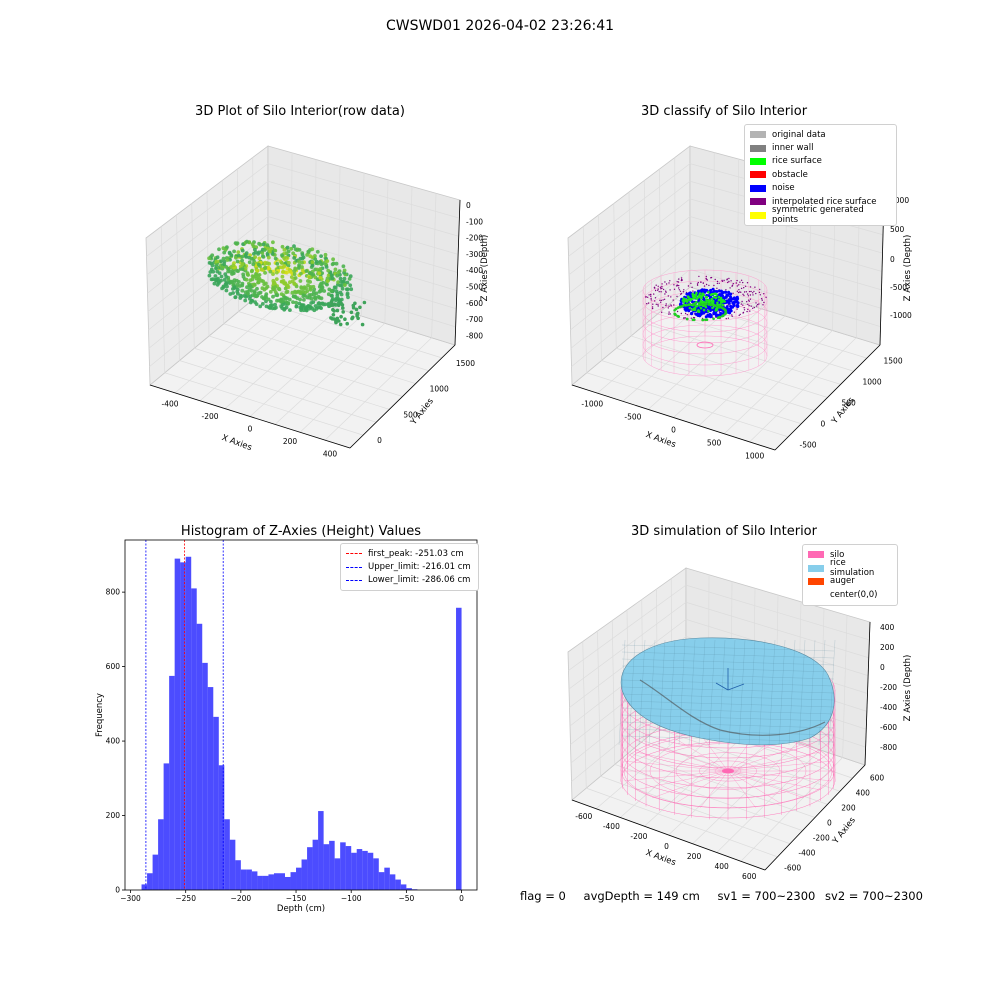  I want to click on sim-x-tick-2: -200, so click(638, 836).